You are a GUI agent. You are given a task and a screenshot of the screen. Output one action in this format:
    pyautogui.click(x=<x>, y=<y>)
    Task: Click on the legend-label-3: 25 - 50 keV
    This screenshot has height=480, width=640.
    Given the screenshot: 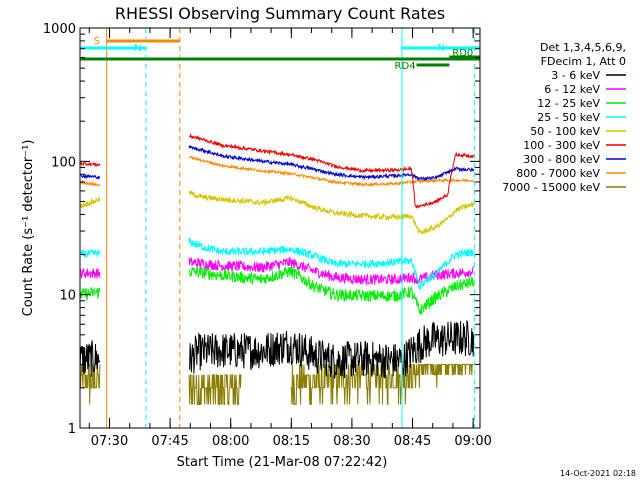 What is the action you would take?
    pyautogui.click(x=568, y=117)
    